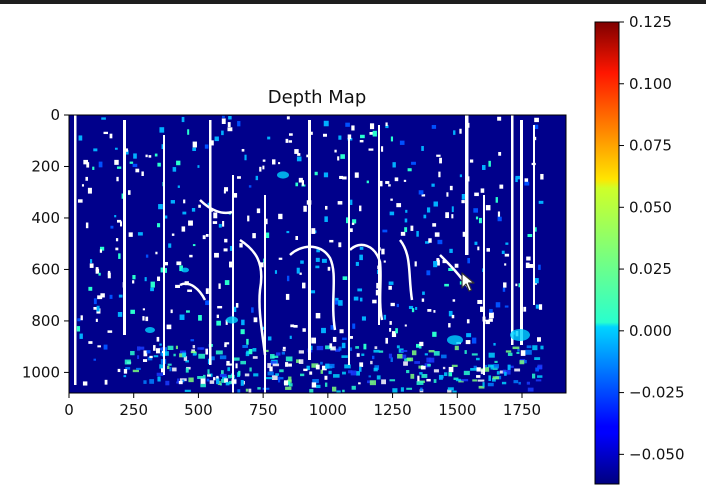 This screenshot has height=497, width=706. Describe the element at coordinates (468, 282) in the screenshot. I see `mouse-cursor-icon` at that location.